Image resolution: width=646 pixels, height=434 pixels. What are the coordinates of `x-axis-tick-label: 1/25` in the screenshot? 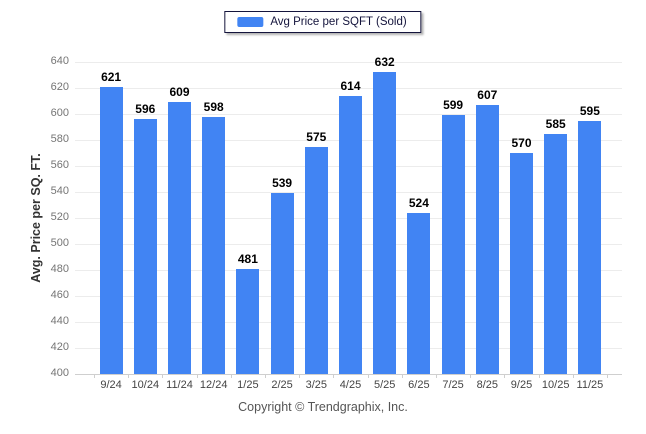 It's located at (248, 385).